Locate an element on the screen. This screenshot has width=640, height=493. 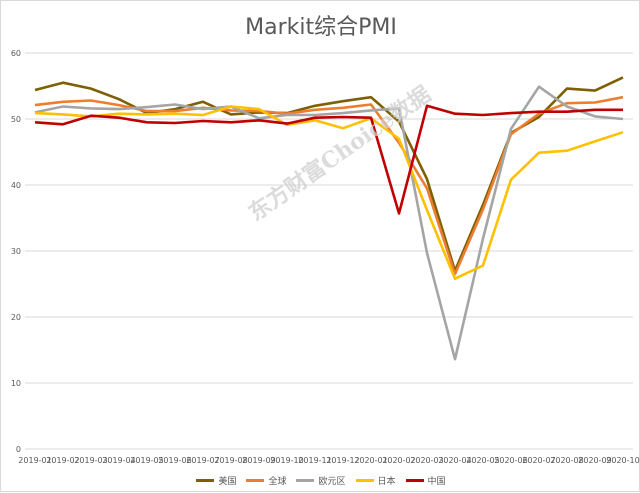
x-tick-label: 2019-06 is located at coordinates (174, 460).